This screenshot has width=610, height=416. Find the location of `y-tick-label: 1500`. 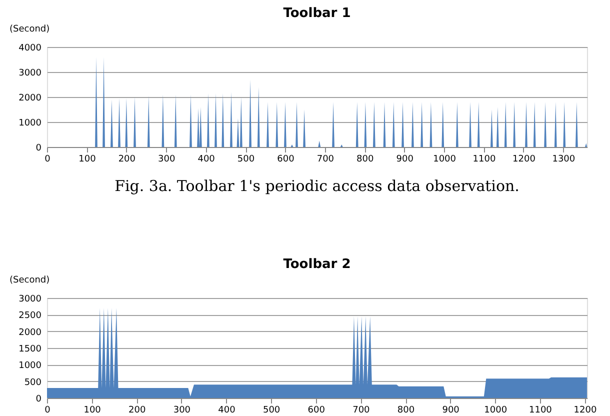

y-tick-label: 1500 is located at coordinates (30, 349).